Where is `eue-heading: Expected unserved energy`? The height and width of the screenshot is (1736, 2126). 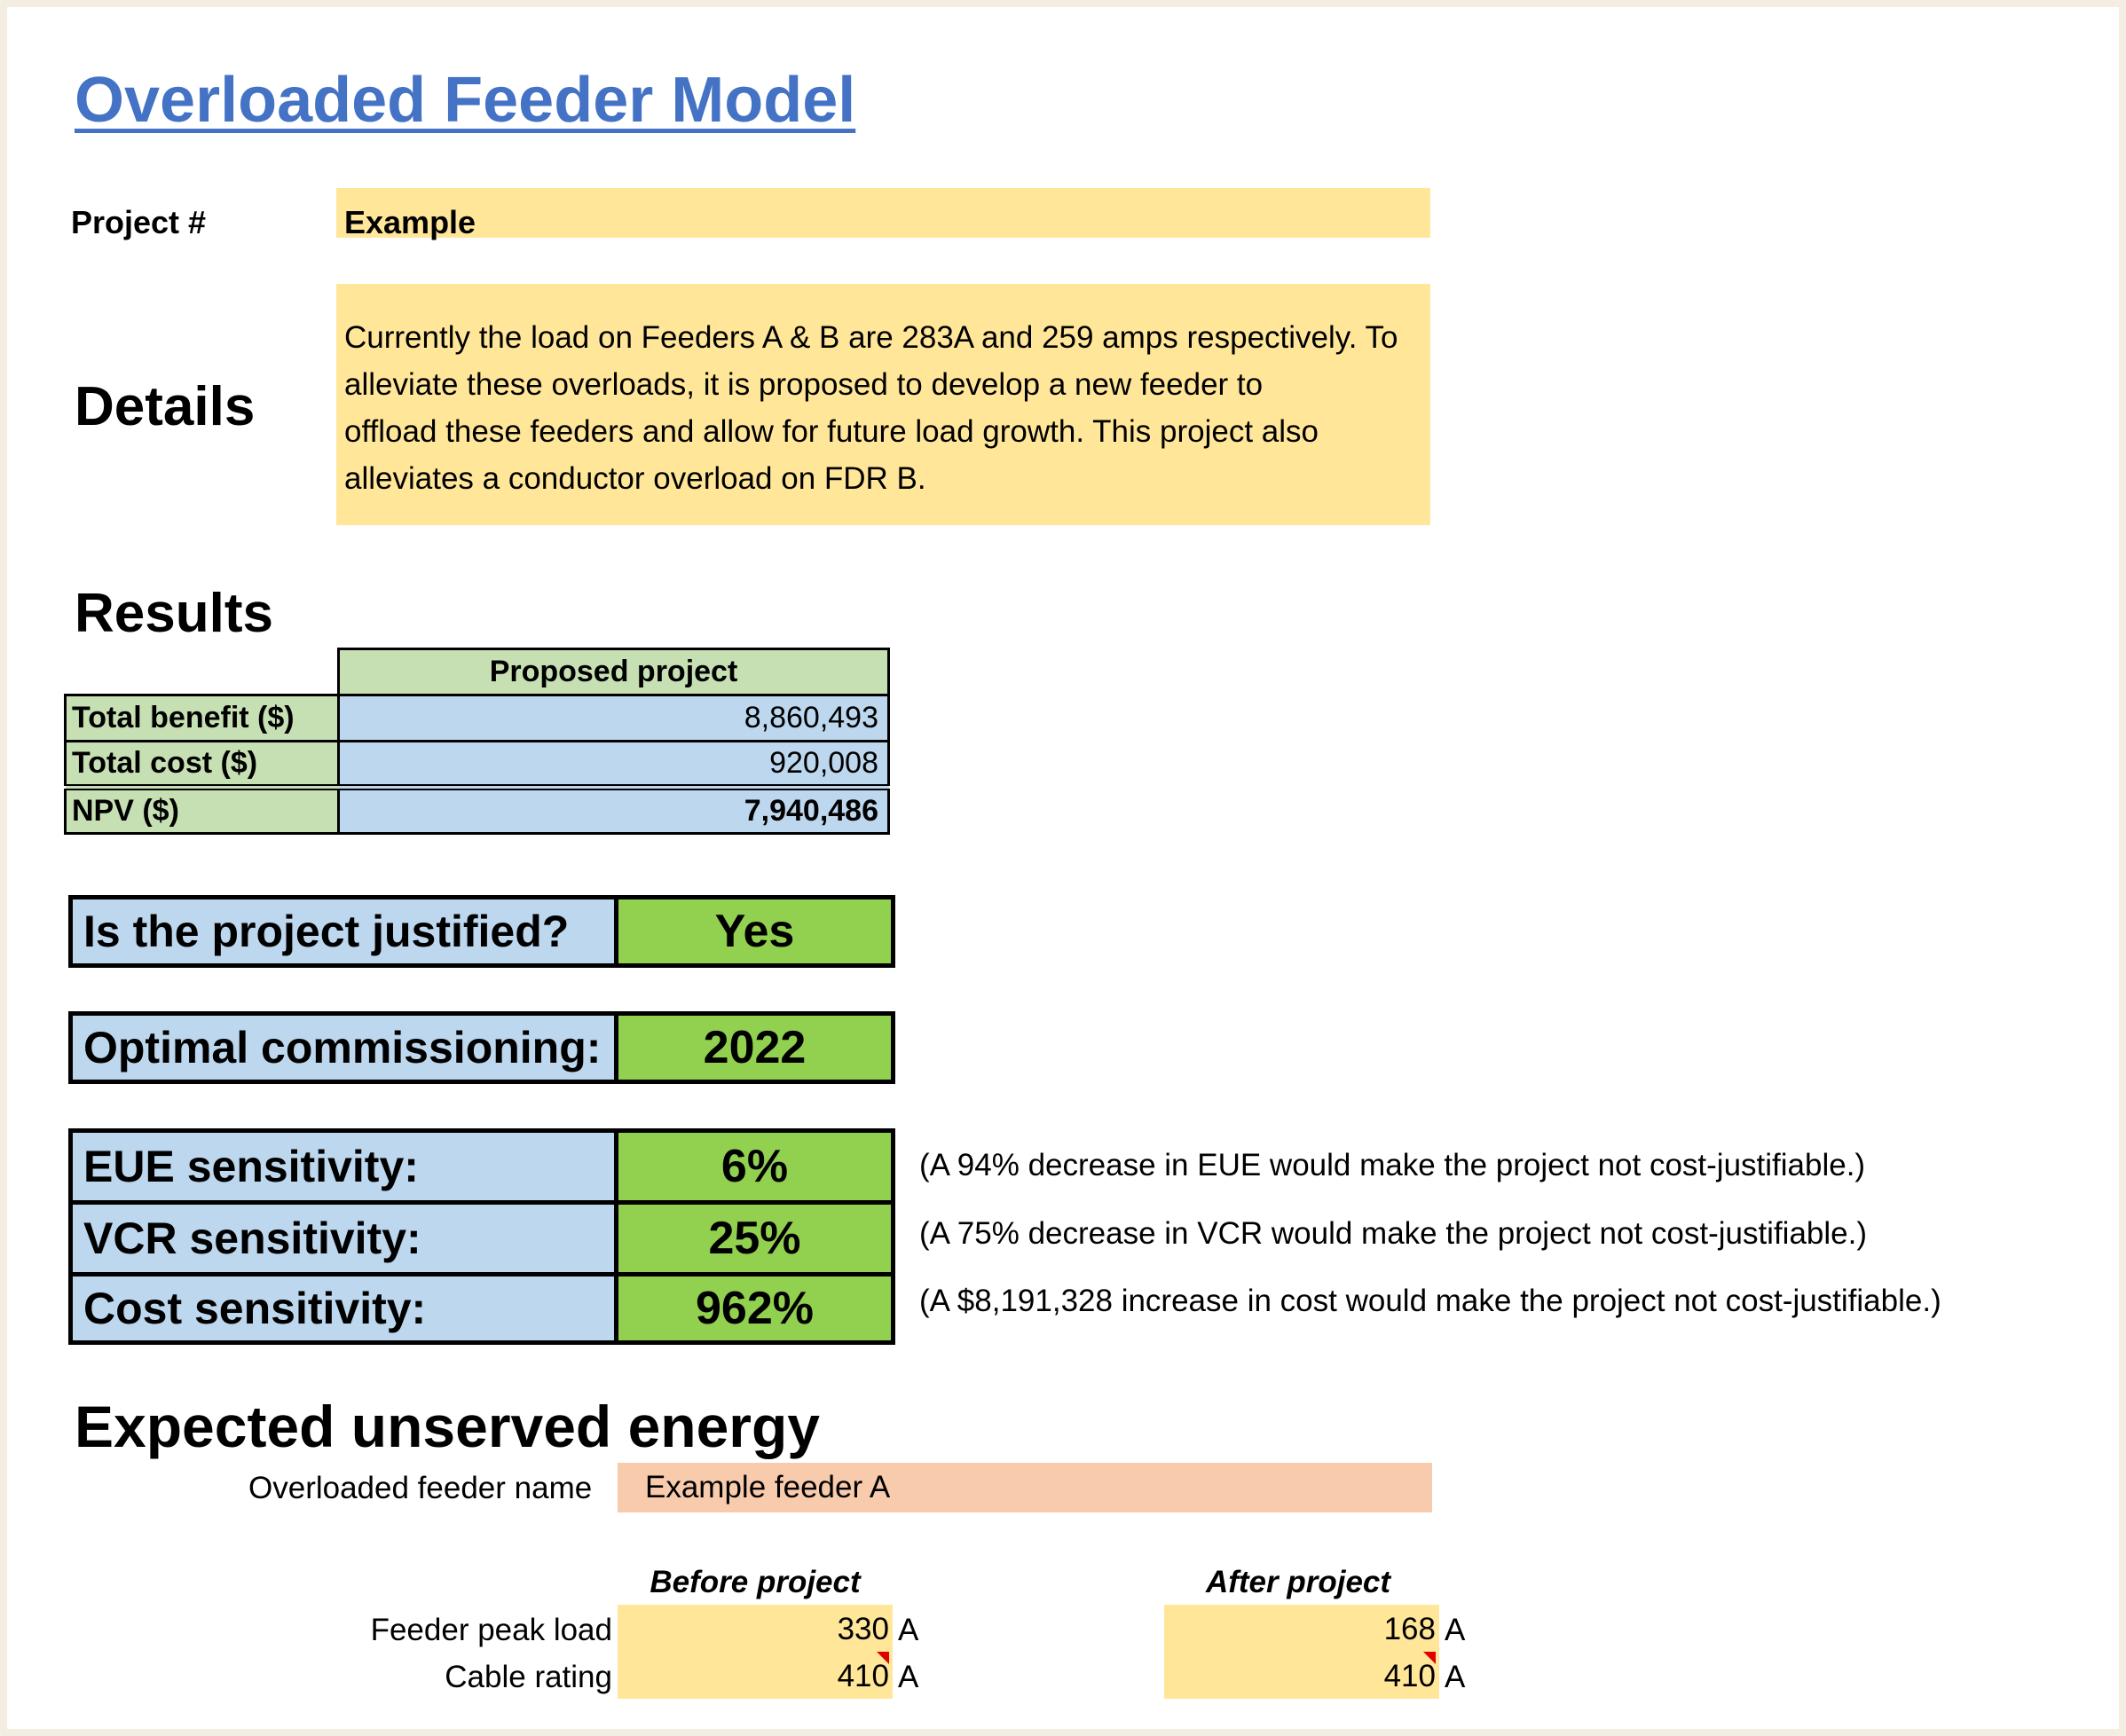 eue-heading: Expected unserved energy is located at coordinates (448, 1426).